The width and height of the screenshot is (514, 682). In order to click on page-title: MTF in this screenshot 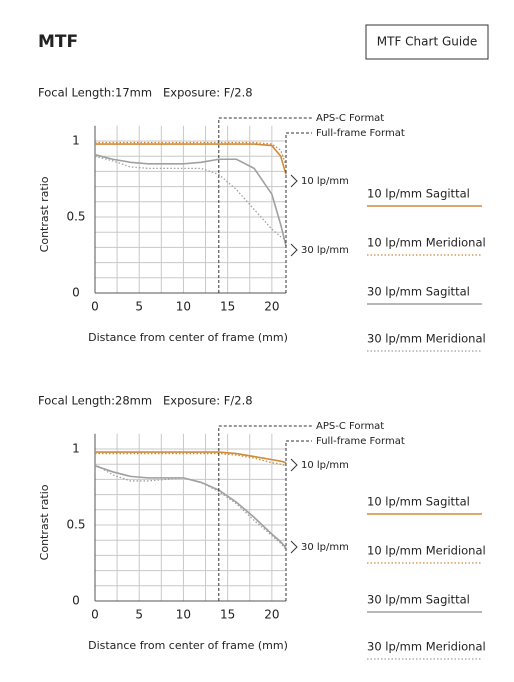, I will do `click(58, 42)`.